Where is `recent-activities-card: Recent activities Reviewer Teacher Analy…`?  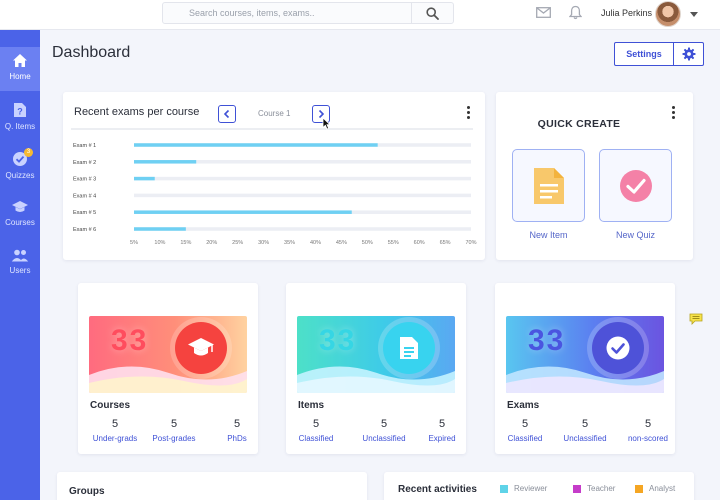
recent-activities-card: Recent activities Reviewer Teacher Analy… is located at coordinates (539, 486).